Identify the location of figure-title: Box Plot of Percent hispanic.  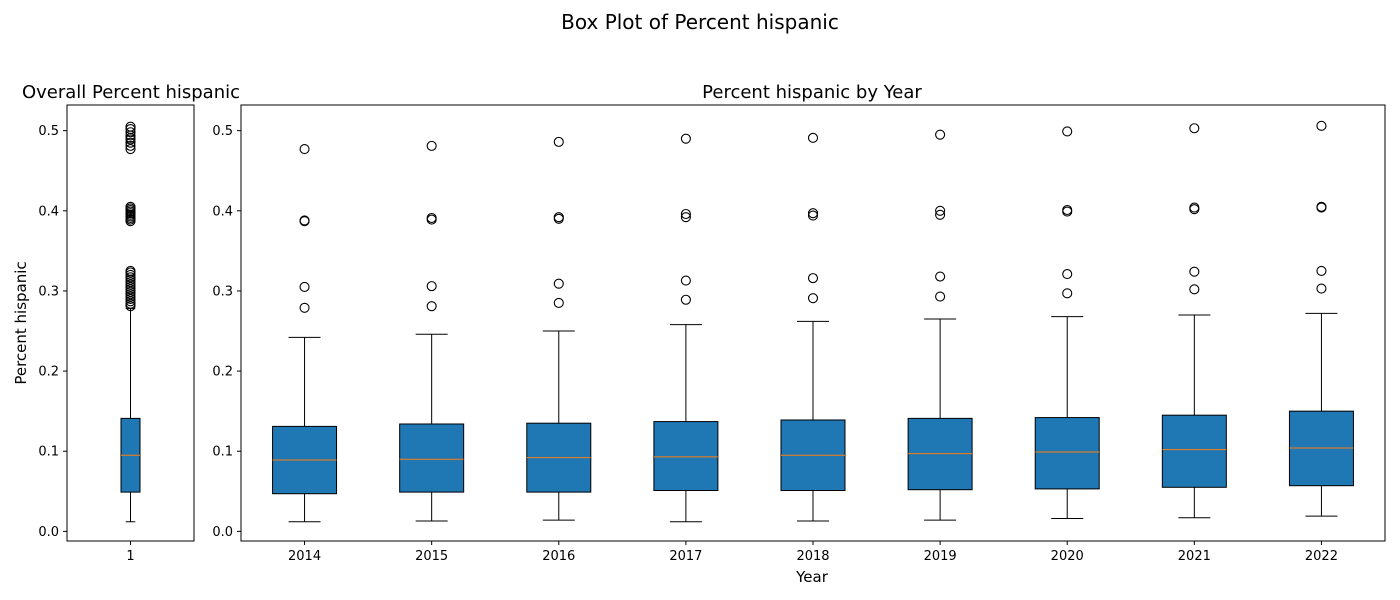
(700, 22).